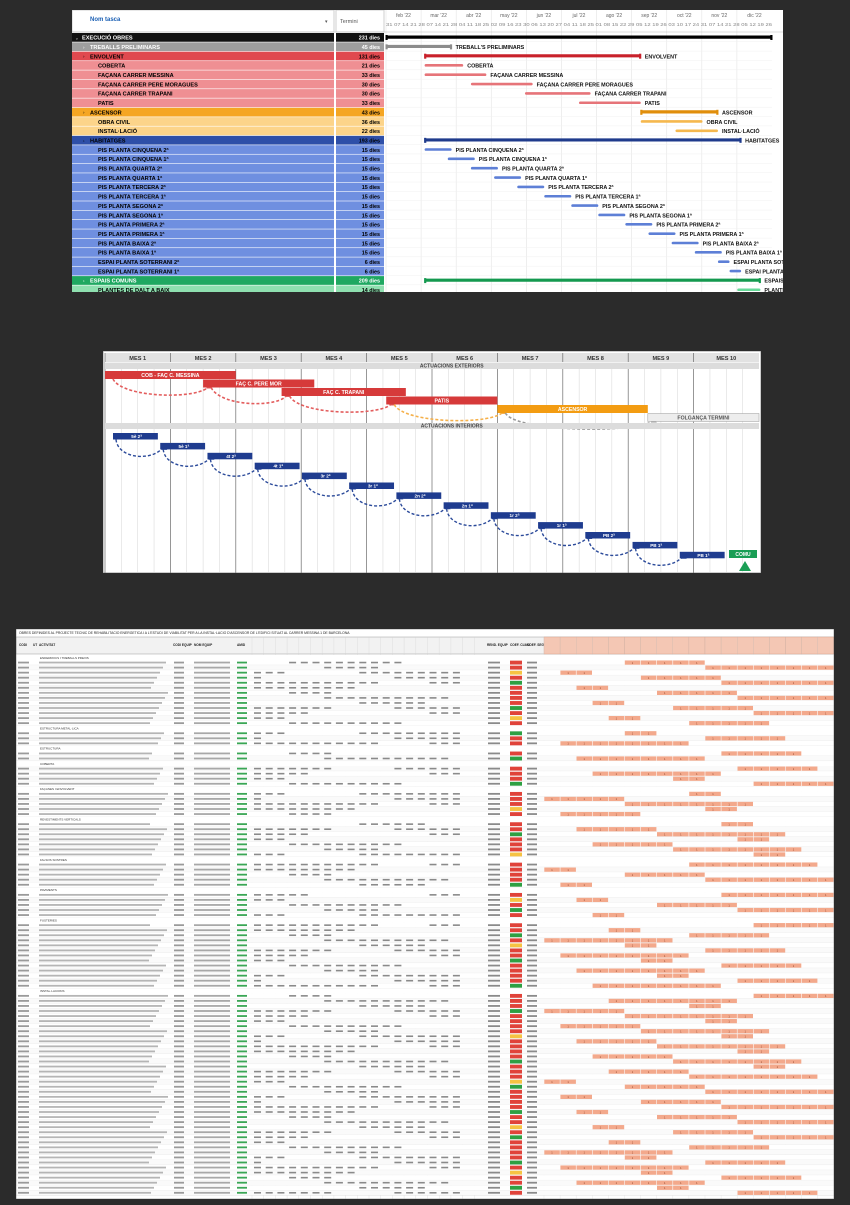  I want to click on gantt-month-label: jun '22, so click(544, 16).